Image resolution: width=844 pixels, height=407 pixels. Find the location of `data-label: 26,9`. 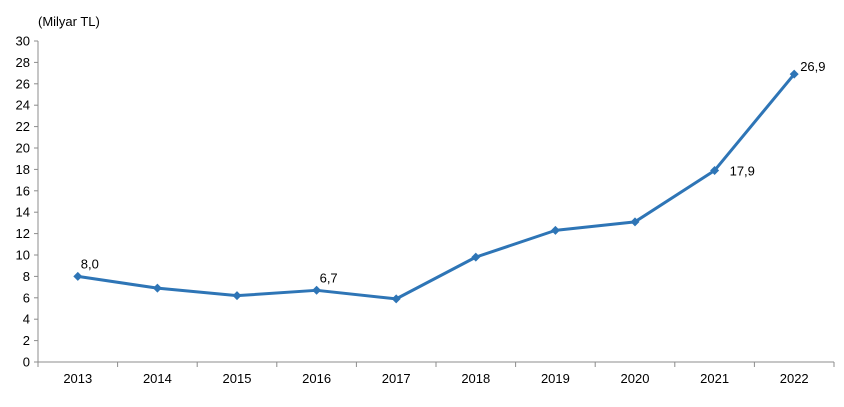

data-label: 26,9 is located at coordinates (812, 66).